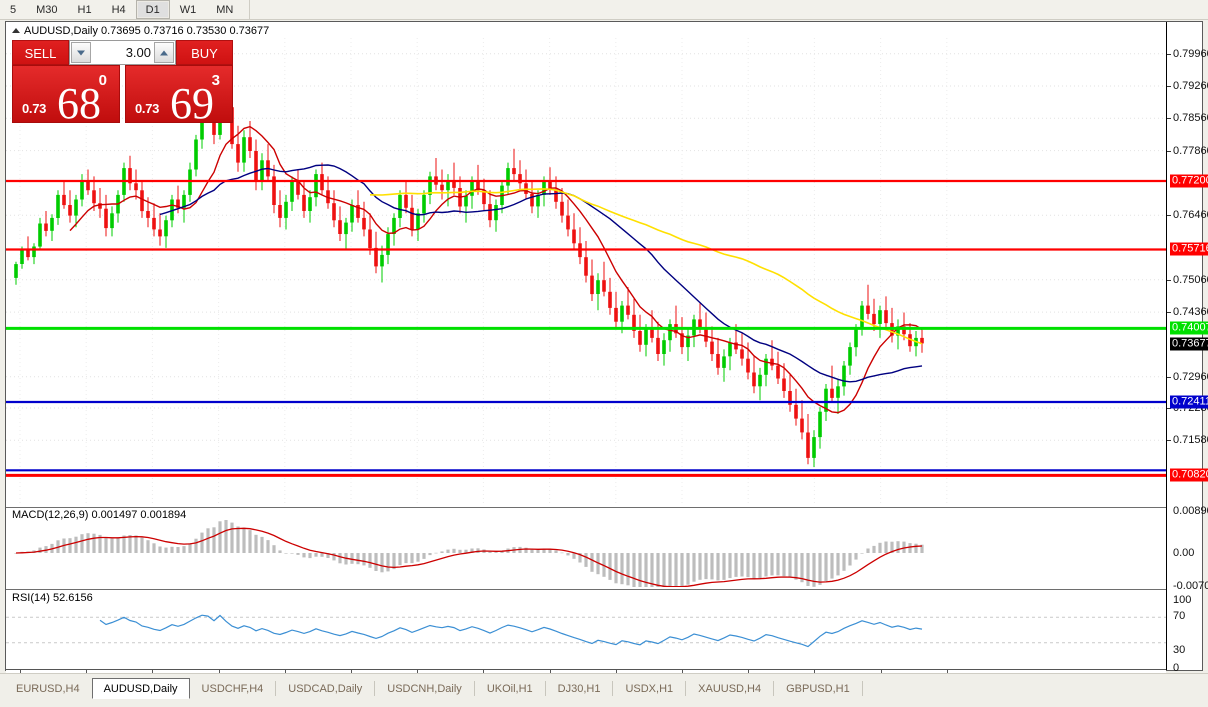 This screenshot has width=1208, height=707. Describe the element at coordinates (1189, 181) in the screenshot. I see `price-level-label-resistance: 0.77200` at that location.